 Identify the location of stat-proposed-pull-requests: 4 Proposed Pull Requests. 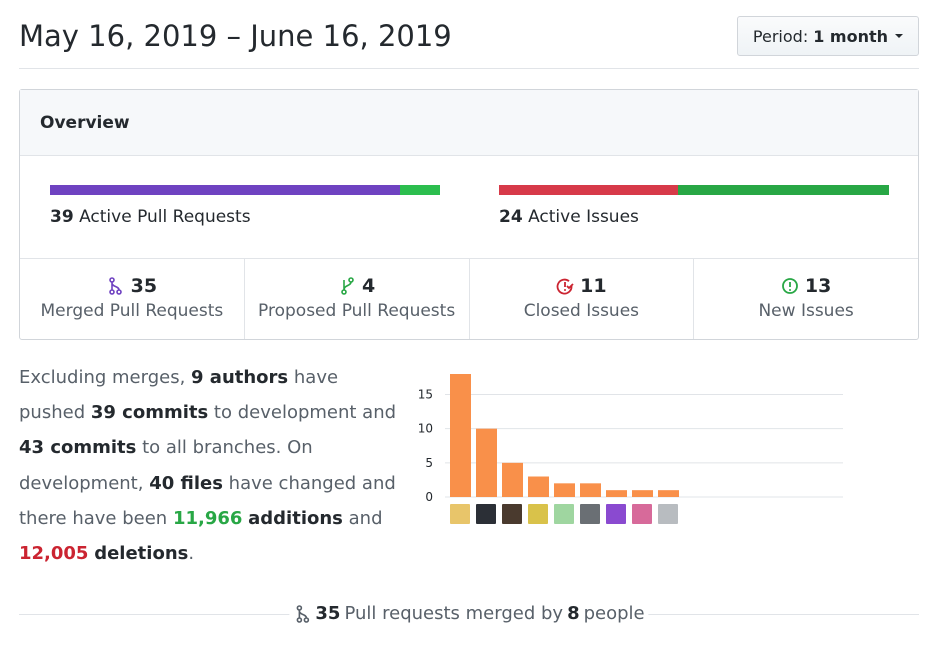
(357, 299).